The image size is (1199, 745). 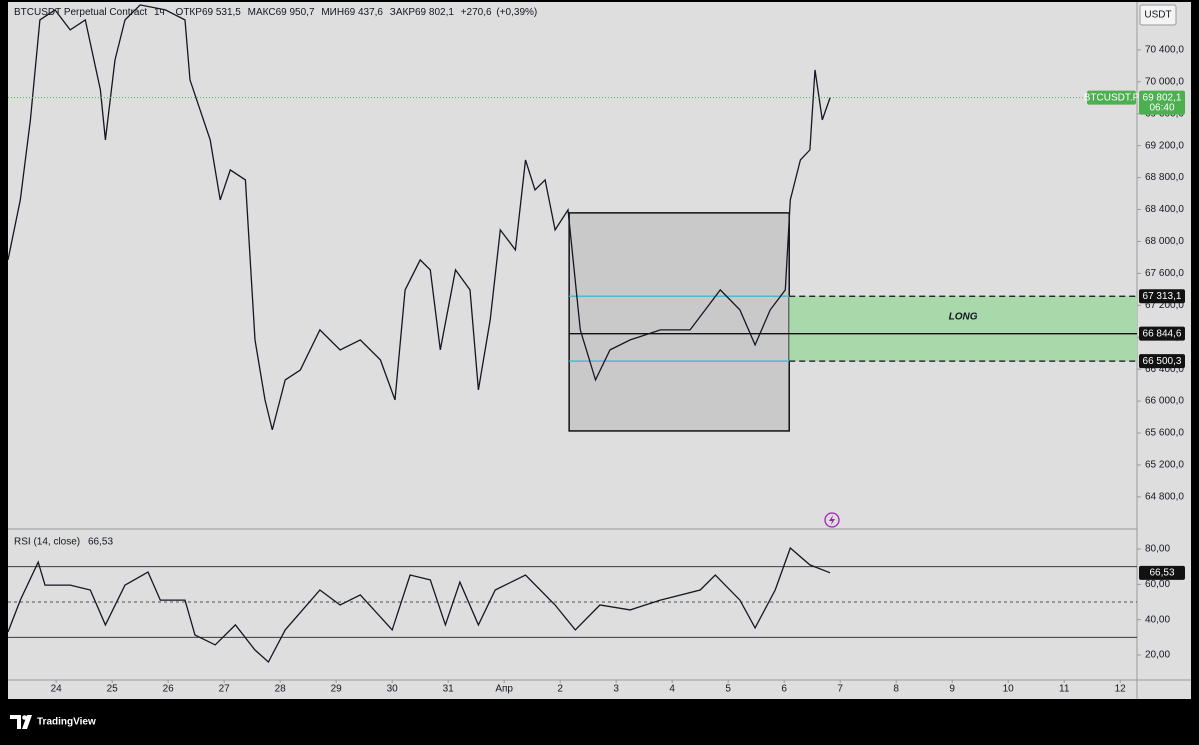 What do you see at coordinates (1164, 241) in the screenshot?
I see `y-tick-label: 68 000,0` at bounding box center [1164, 241].